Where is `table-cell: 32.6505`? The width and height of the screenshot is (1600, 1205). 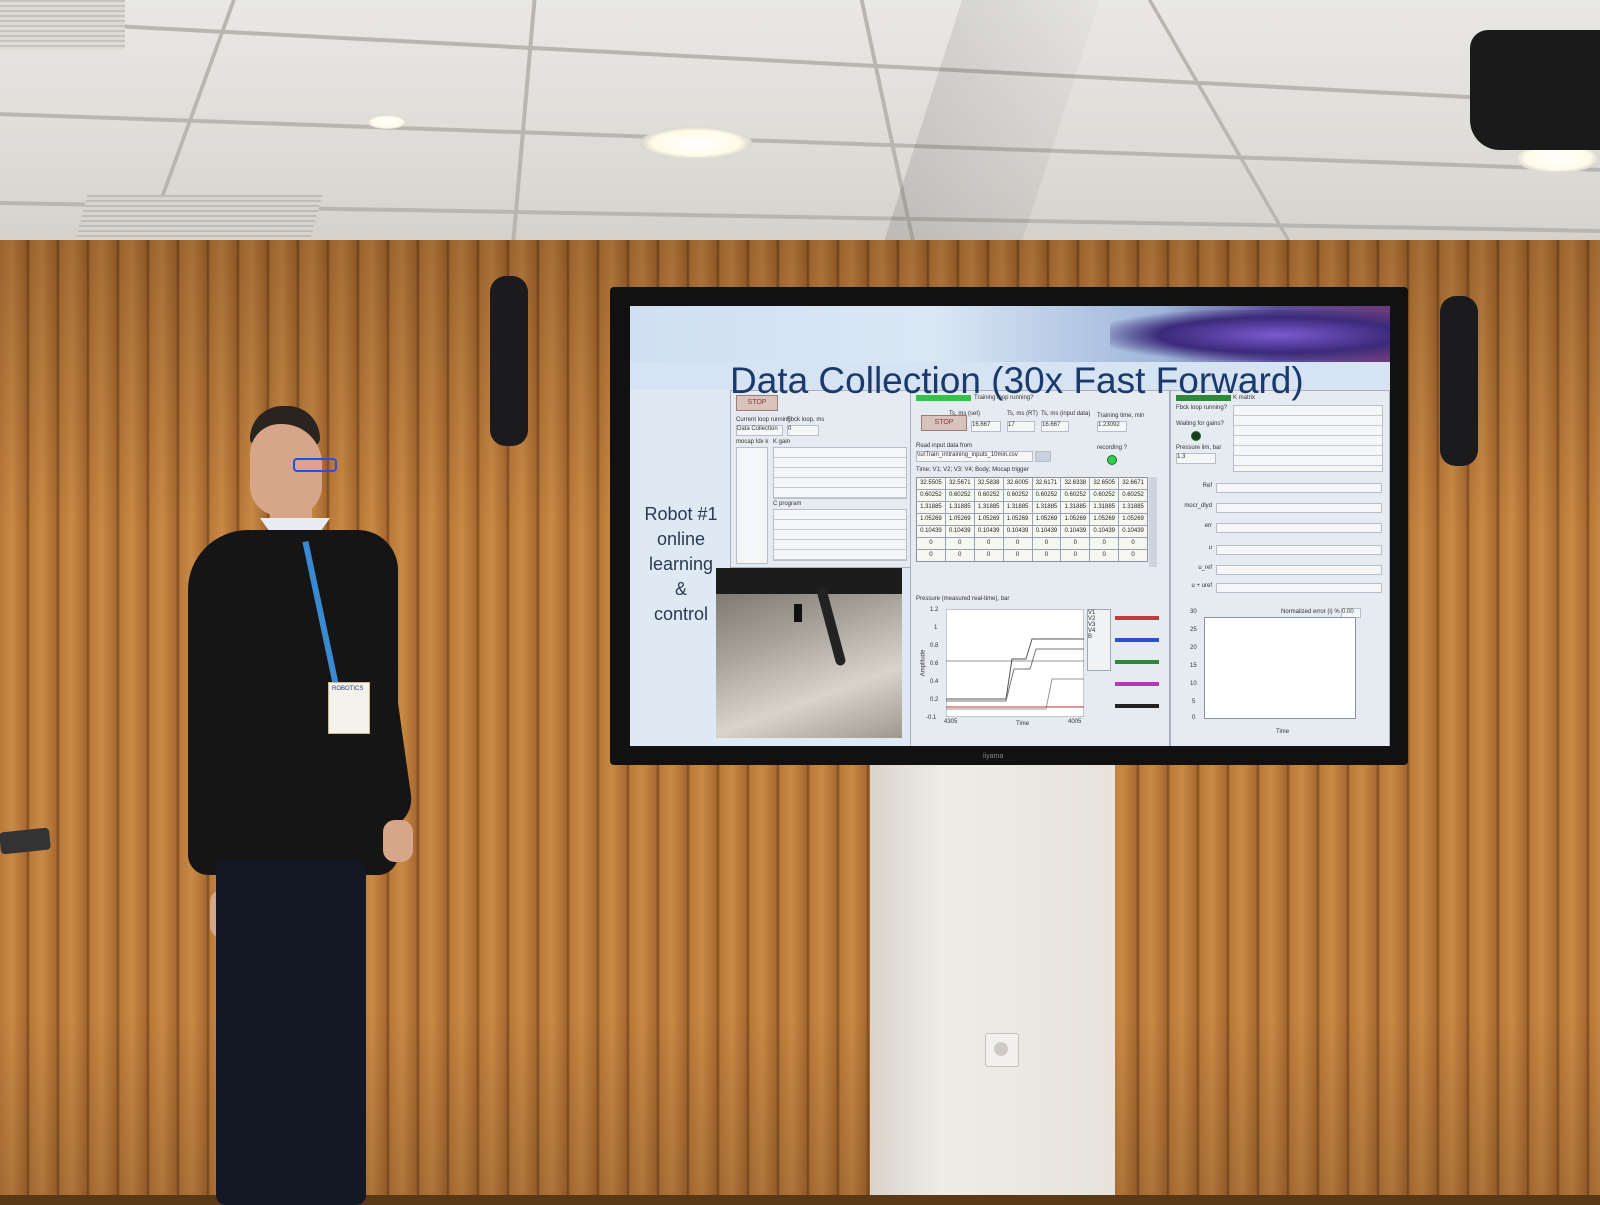
table-cell: 32.6505 is located at coordinates (1104, 483).